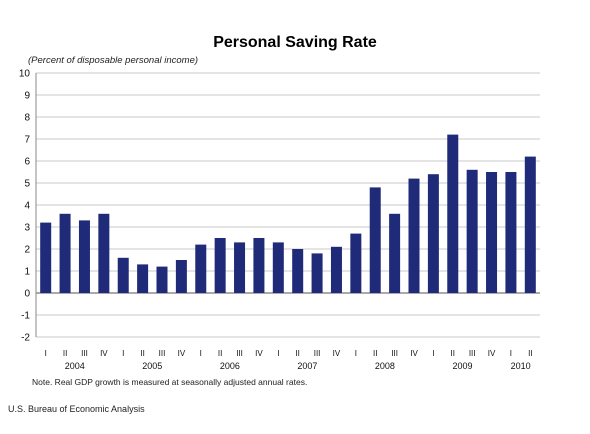 This screenshot has width=590, height=434. What do you see at coordinates (27, 162) in the screenshot?
I see `y-tick-label: 6` at bounding box center [27, 162].